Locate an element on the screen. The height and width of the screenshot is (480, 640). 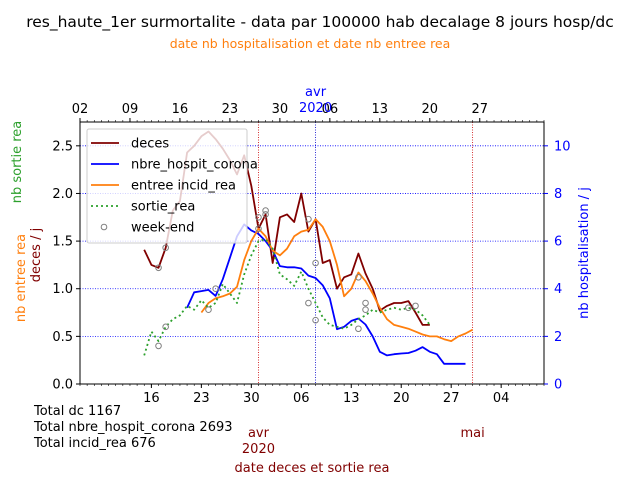
x-bottom-tick-label: 06 is located at coordinates (301, 398).